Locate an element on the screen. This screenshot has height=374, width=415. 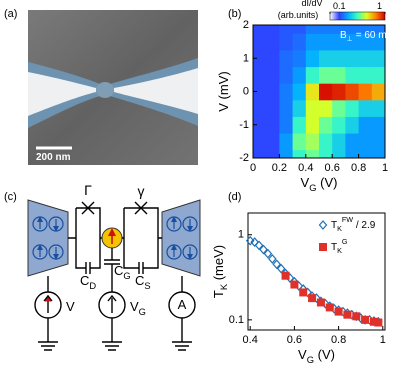
y-tick-label: 2 is located at coordinates (246, 25).